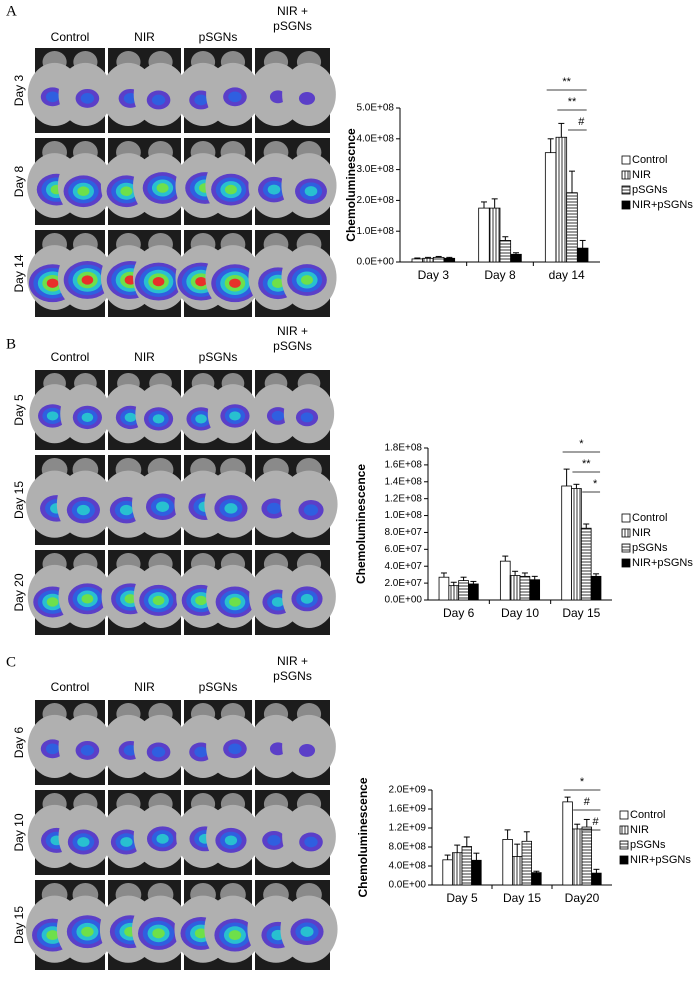 The image size is (700, 982). What do you see at coordinates (11, 11) in the screenshot?
I see `panel-label: A` at bounding box center [11, 11].